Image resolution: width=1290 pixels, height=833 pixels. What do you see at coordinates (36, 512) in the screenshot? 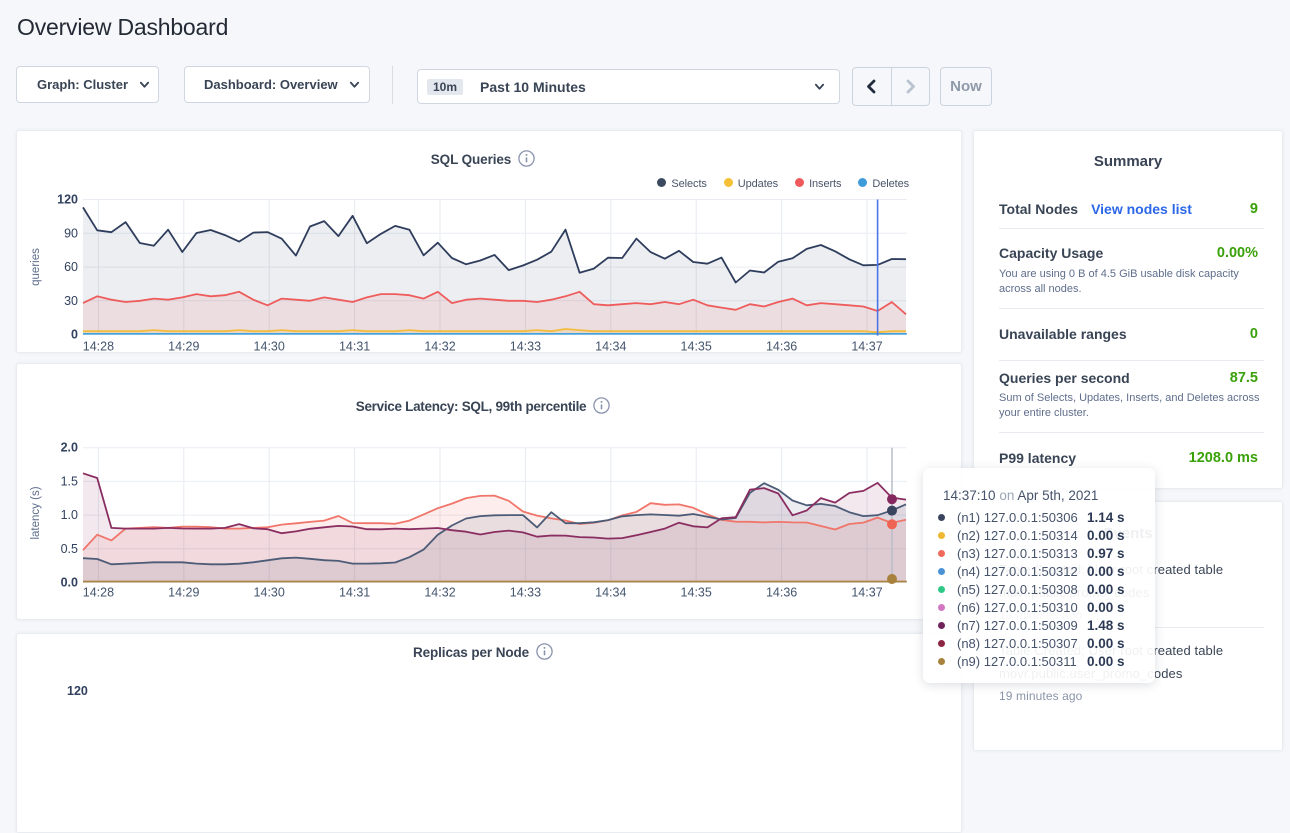
I see `svg-text: latency (s)` at bounding box center [36, 512].